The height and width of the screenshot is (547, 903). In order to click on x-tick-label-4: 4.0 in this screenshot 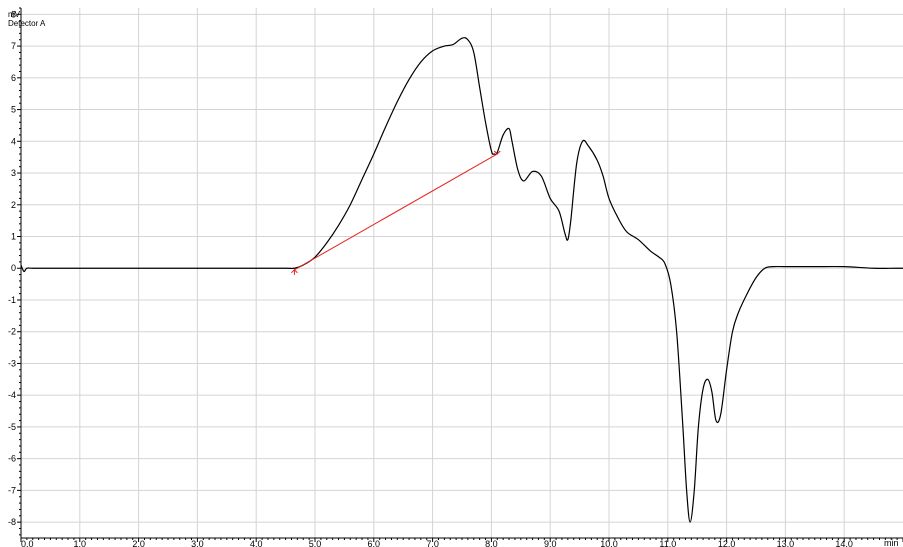, I will do `click(256, 543)`.